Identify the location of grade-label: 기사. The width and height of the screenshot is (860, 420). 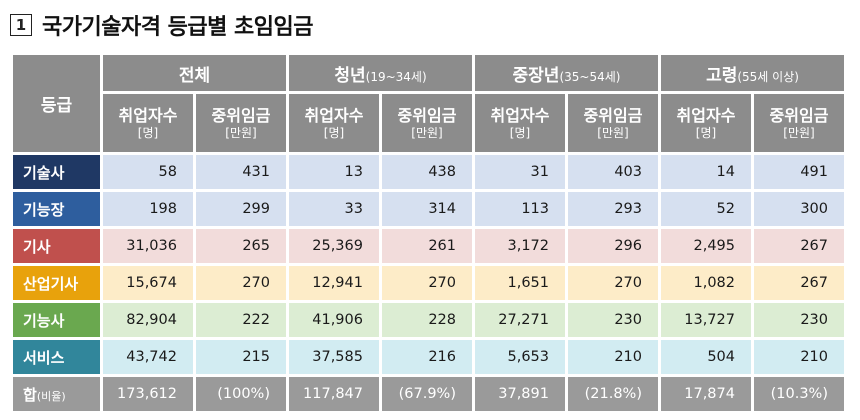
(56, 246).